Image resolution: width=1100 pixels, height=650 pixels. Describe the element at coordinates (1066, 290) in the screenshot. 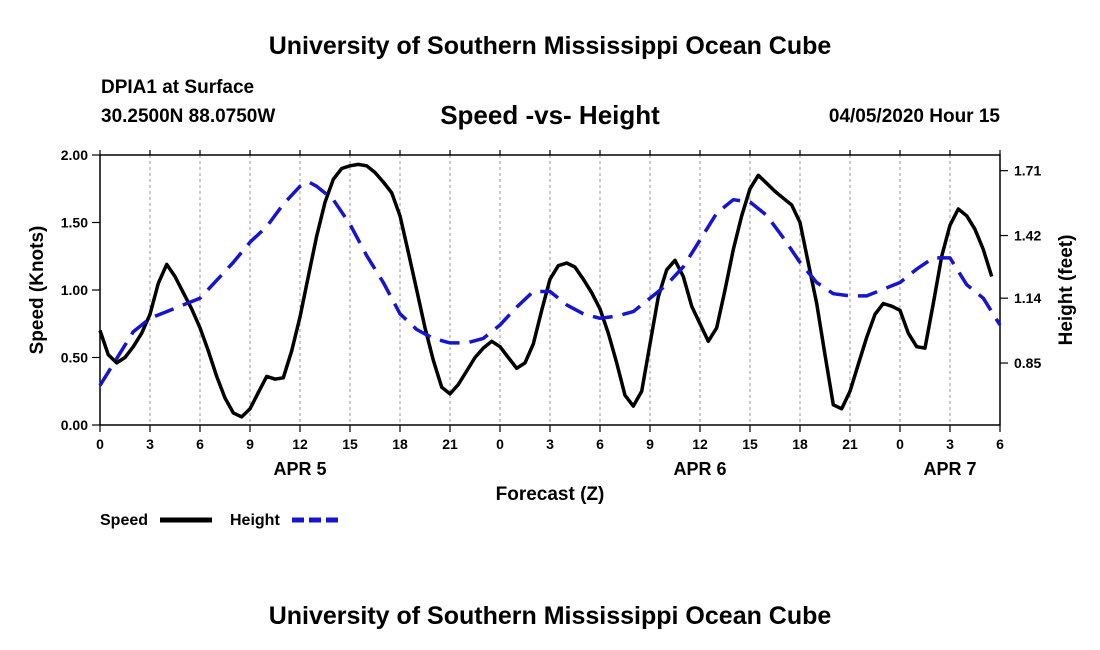

I see `y-axis-right-label: Height (feet)` at that location.